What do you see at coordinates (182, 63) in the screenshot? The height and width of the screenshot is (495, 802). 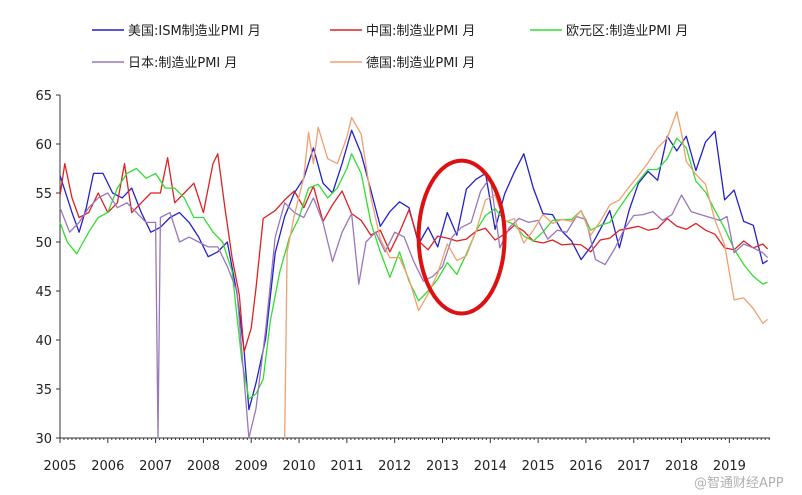 I see `legend-label-3: 日本:制造业PMI 月` at bounding box center [182, 63].